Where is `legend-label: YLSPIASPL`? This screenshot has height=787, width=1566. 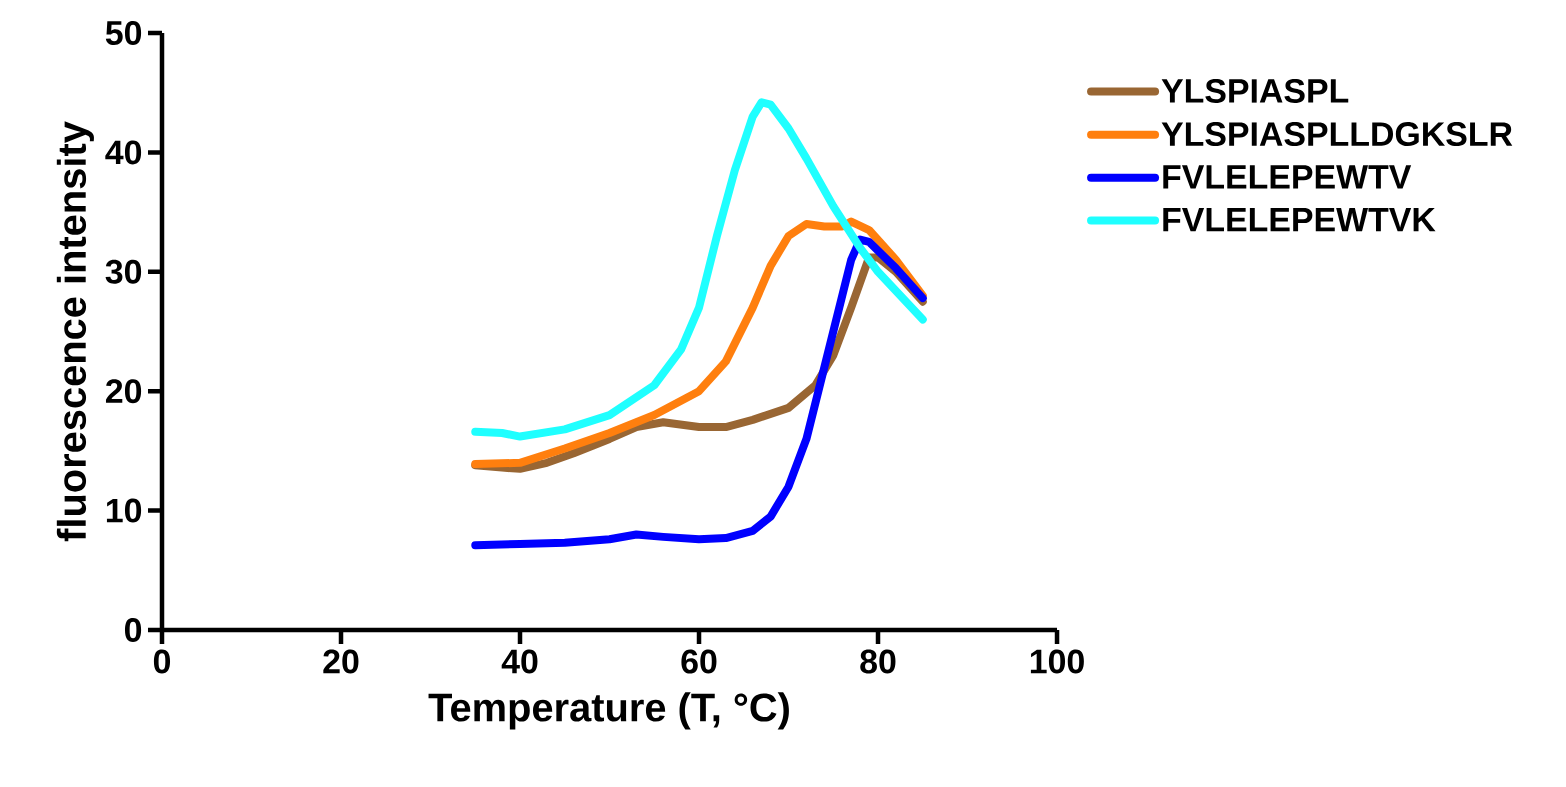
legend-label: YLSPIASPL is located at coordinates (1255, 90).